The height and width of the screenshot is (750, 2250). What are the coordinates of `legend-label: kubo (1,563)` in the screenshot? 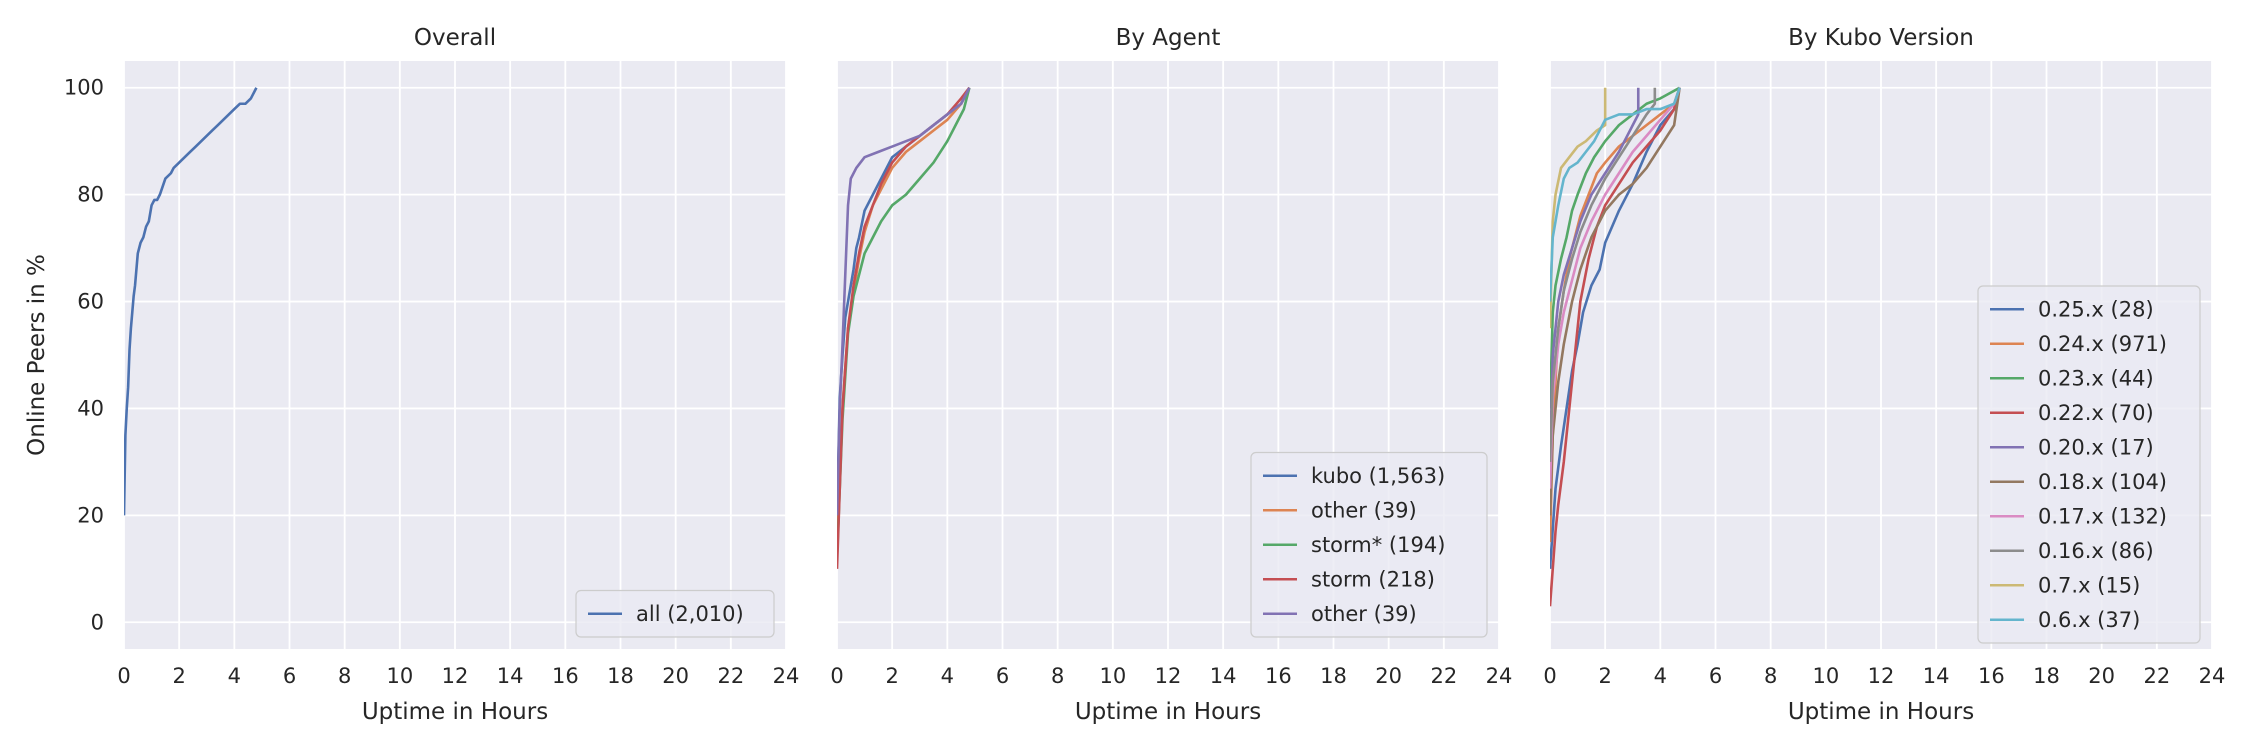 It's located at (1378, 476).